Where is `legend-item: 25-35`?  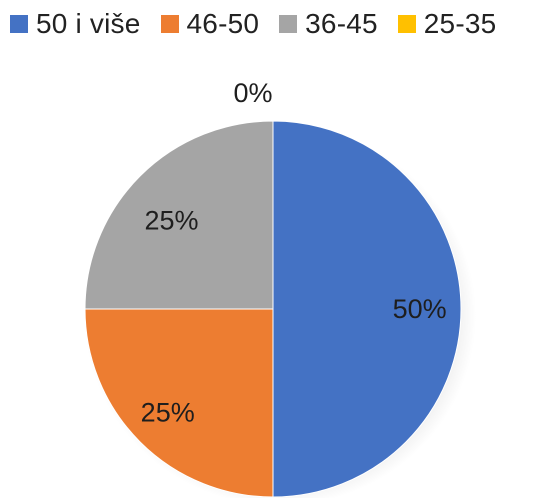
legend-item: 25-35 is located at coordinates (447, 24).